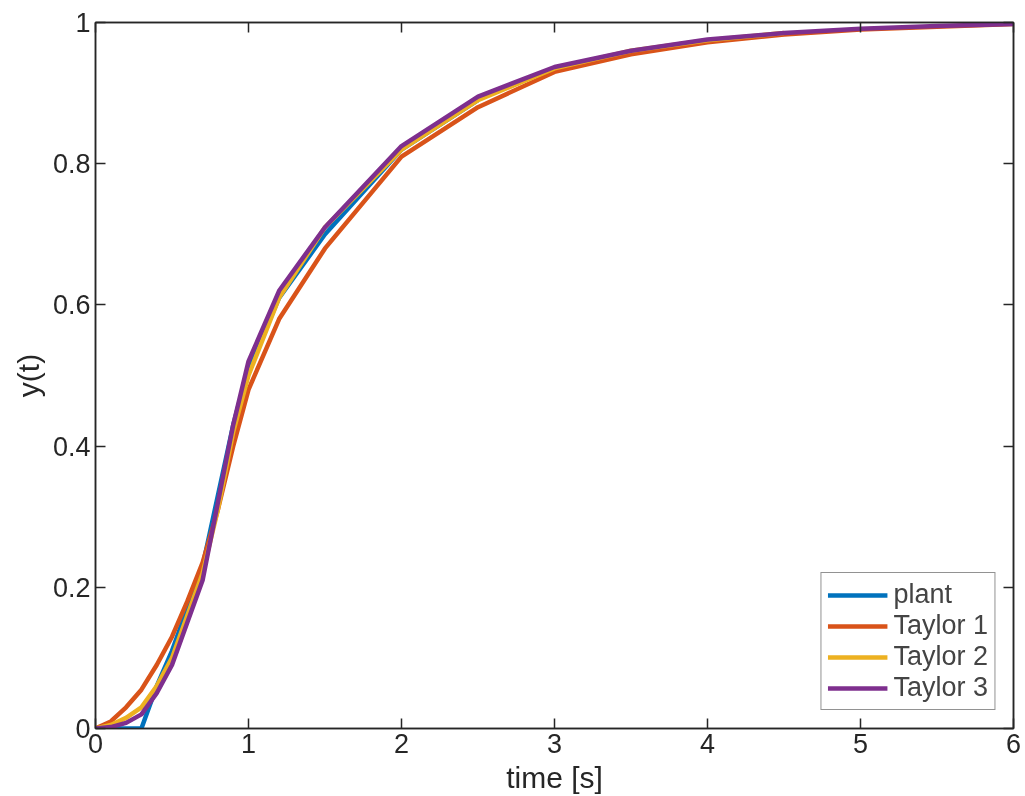 The width and height of the screenshot is (1025, 796). Describe the element at coordinates (83, 23) in the screenshot. I see `y-tick-label: 1` at that location.